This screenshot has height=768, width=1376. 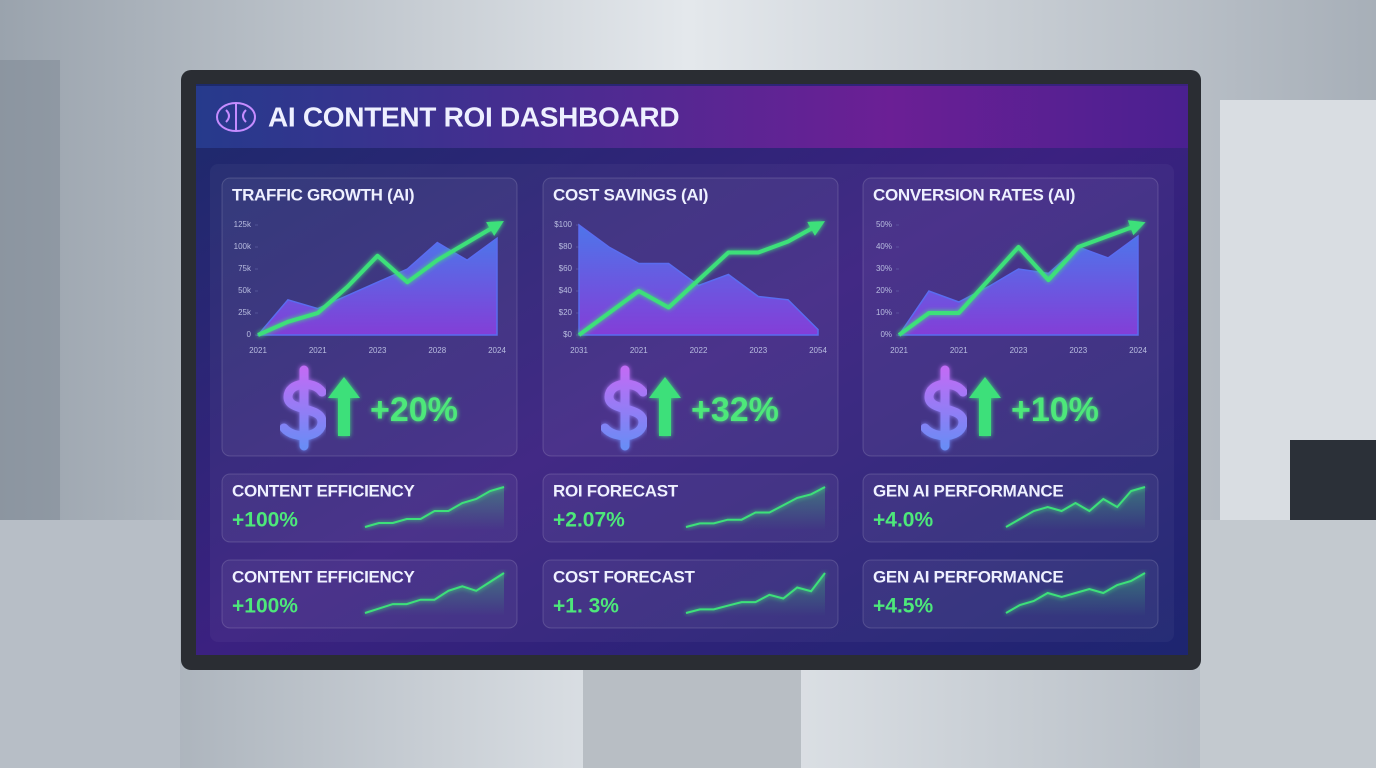 I want to click on y-tick-label: 40%, so click(x=884, y=246).